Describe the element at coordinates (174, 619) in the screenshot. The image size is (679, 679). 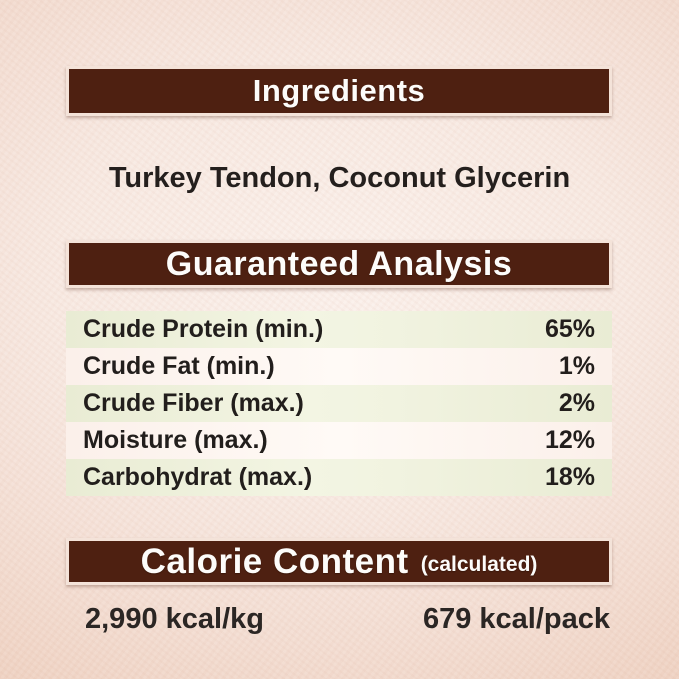
I see `calories-per-kg: 2,990 kcal/kg` at that location.